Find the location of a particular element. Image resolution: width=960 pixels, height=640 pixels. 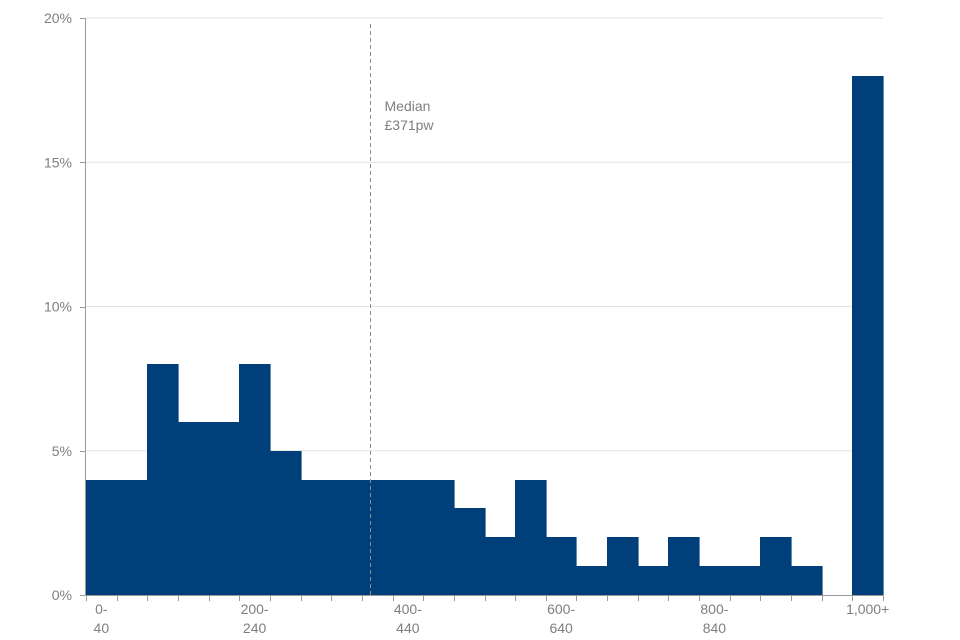

y-tick-label: 10% is located at coordinates (58, 307).